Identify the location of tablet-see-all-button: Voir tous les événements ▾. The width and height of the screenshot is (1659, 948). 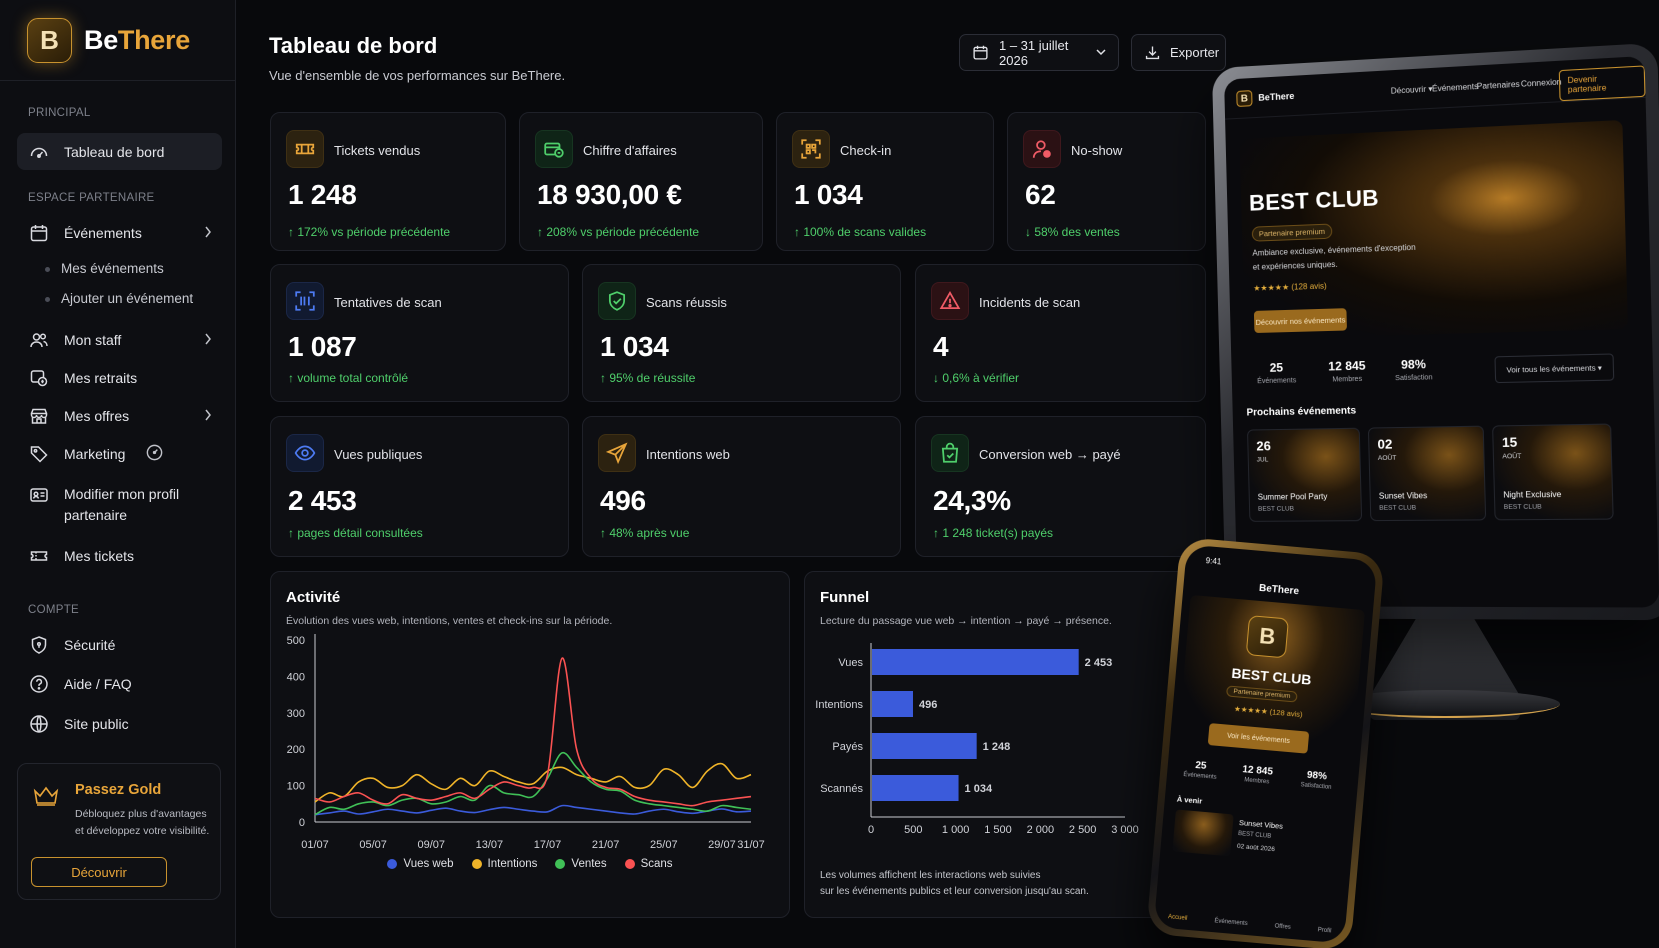
(1554, 368).